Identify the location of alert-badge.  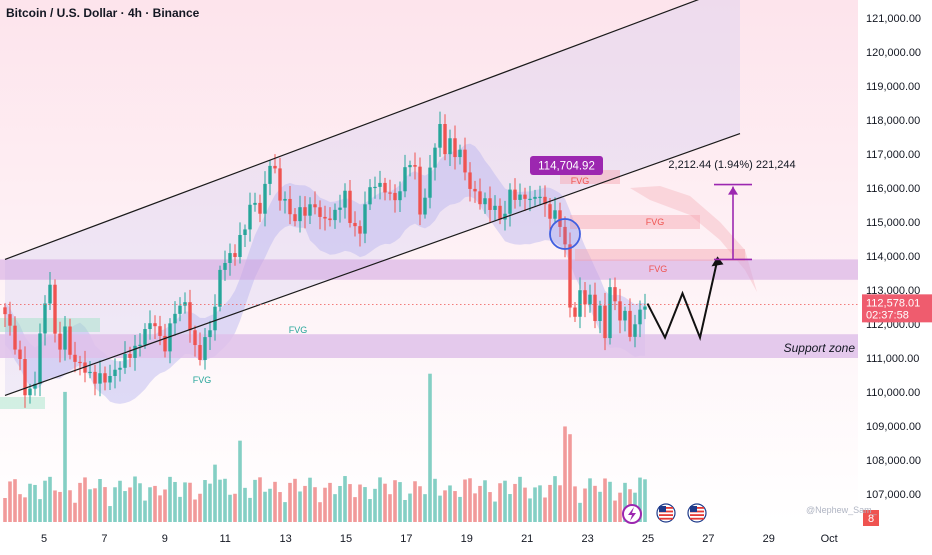
(871, 518).